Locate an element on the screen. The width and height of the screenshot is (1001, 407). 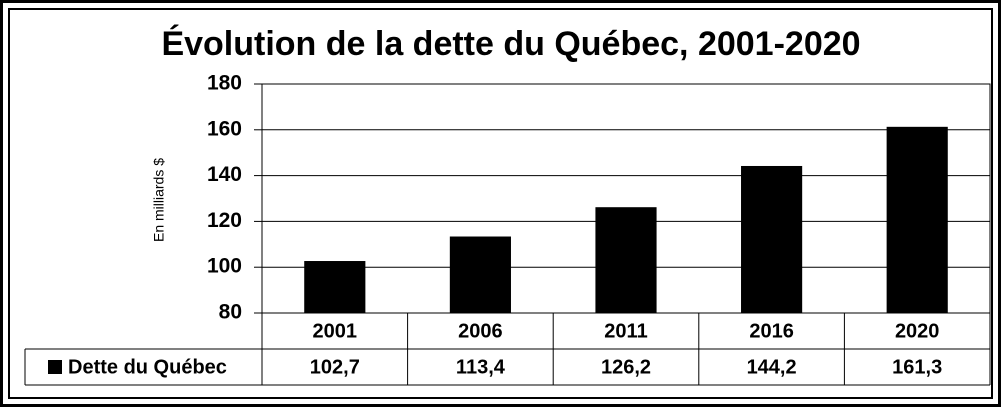
y-tick-label: 180 is located at coordinates (224, 83).